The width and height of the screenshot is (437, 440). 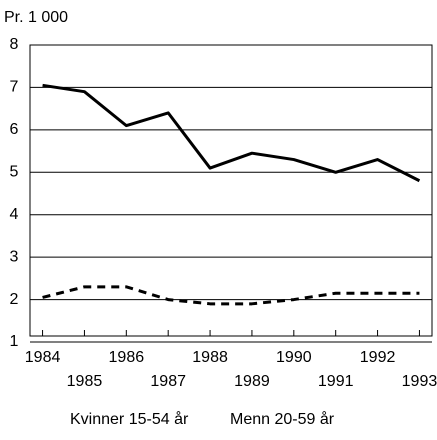 I want to click on y-tick-label: 8, so click(x=14, y=44).